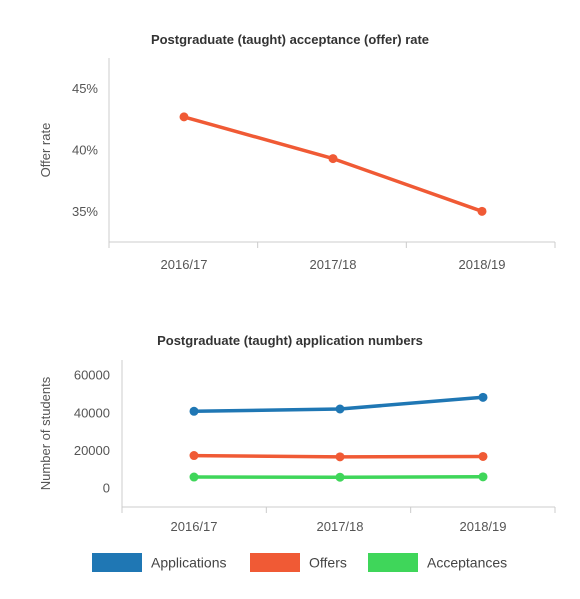 This screenshot has width=580, height=599. What do you see at coordinates (328, 563) in the screenshot?
I see `legend-label: Offers` at bounding box center [328, 563].